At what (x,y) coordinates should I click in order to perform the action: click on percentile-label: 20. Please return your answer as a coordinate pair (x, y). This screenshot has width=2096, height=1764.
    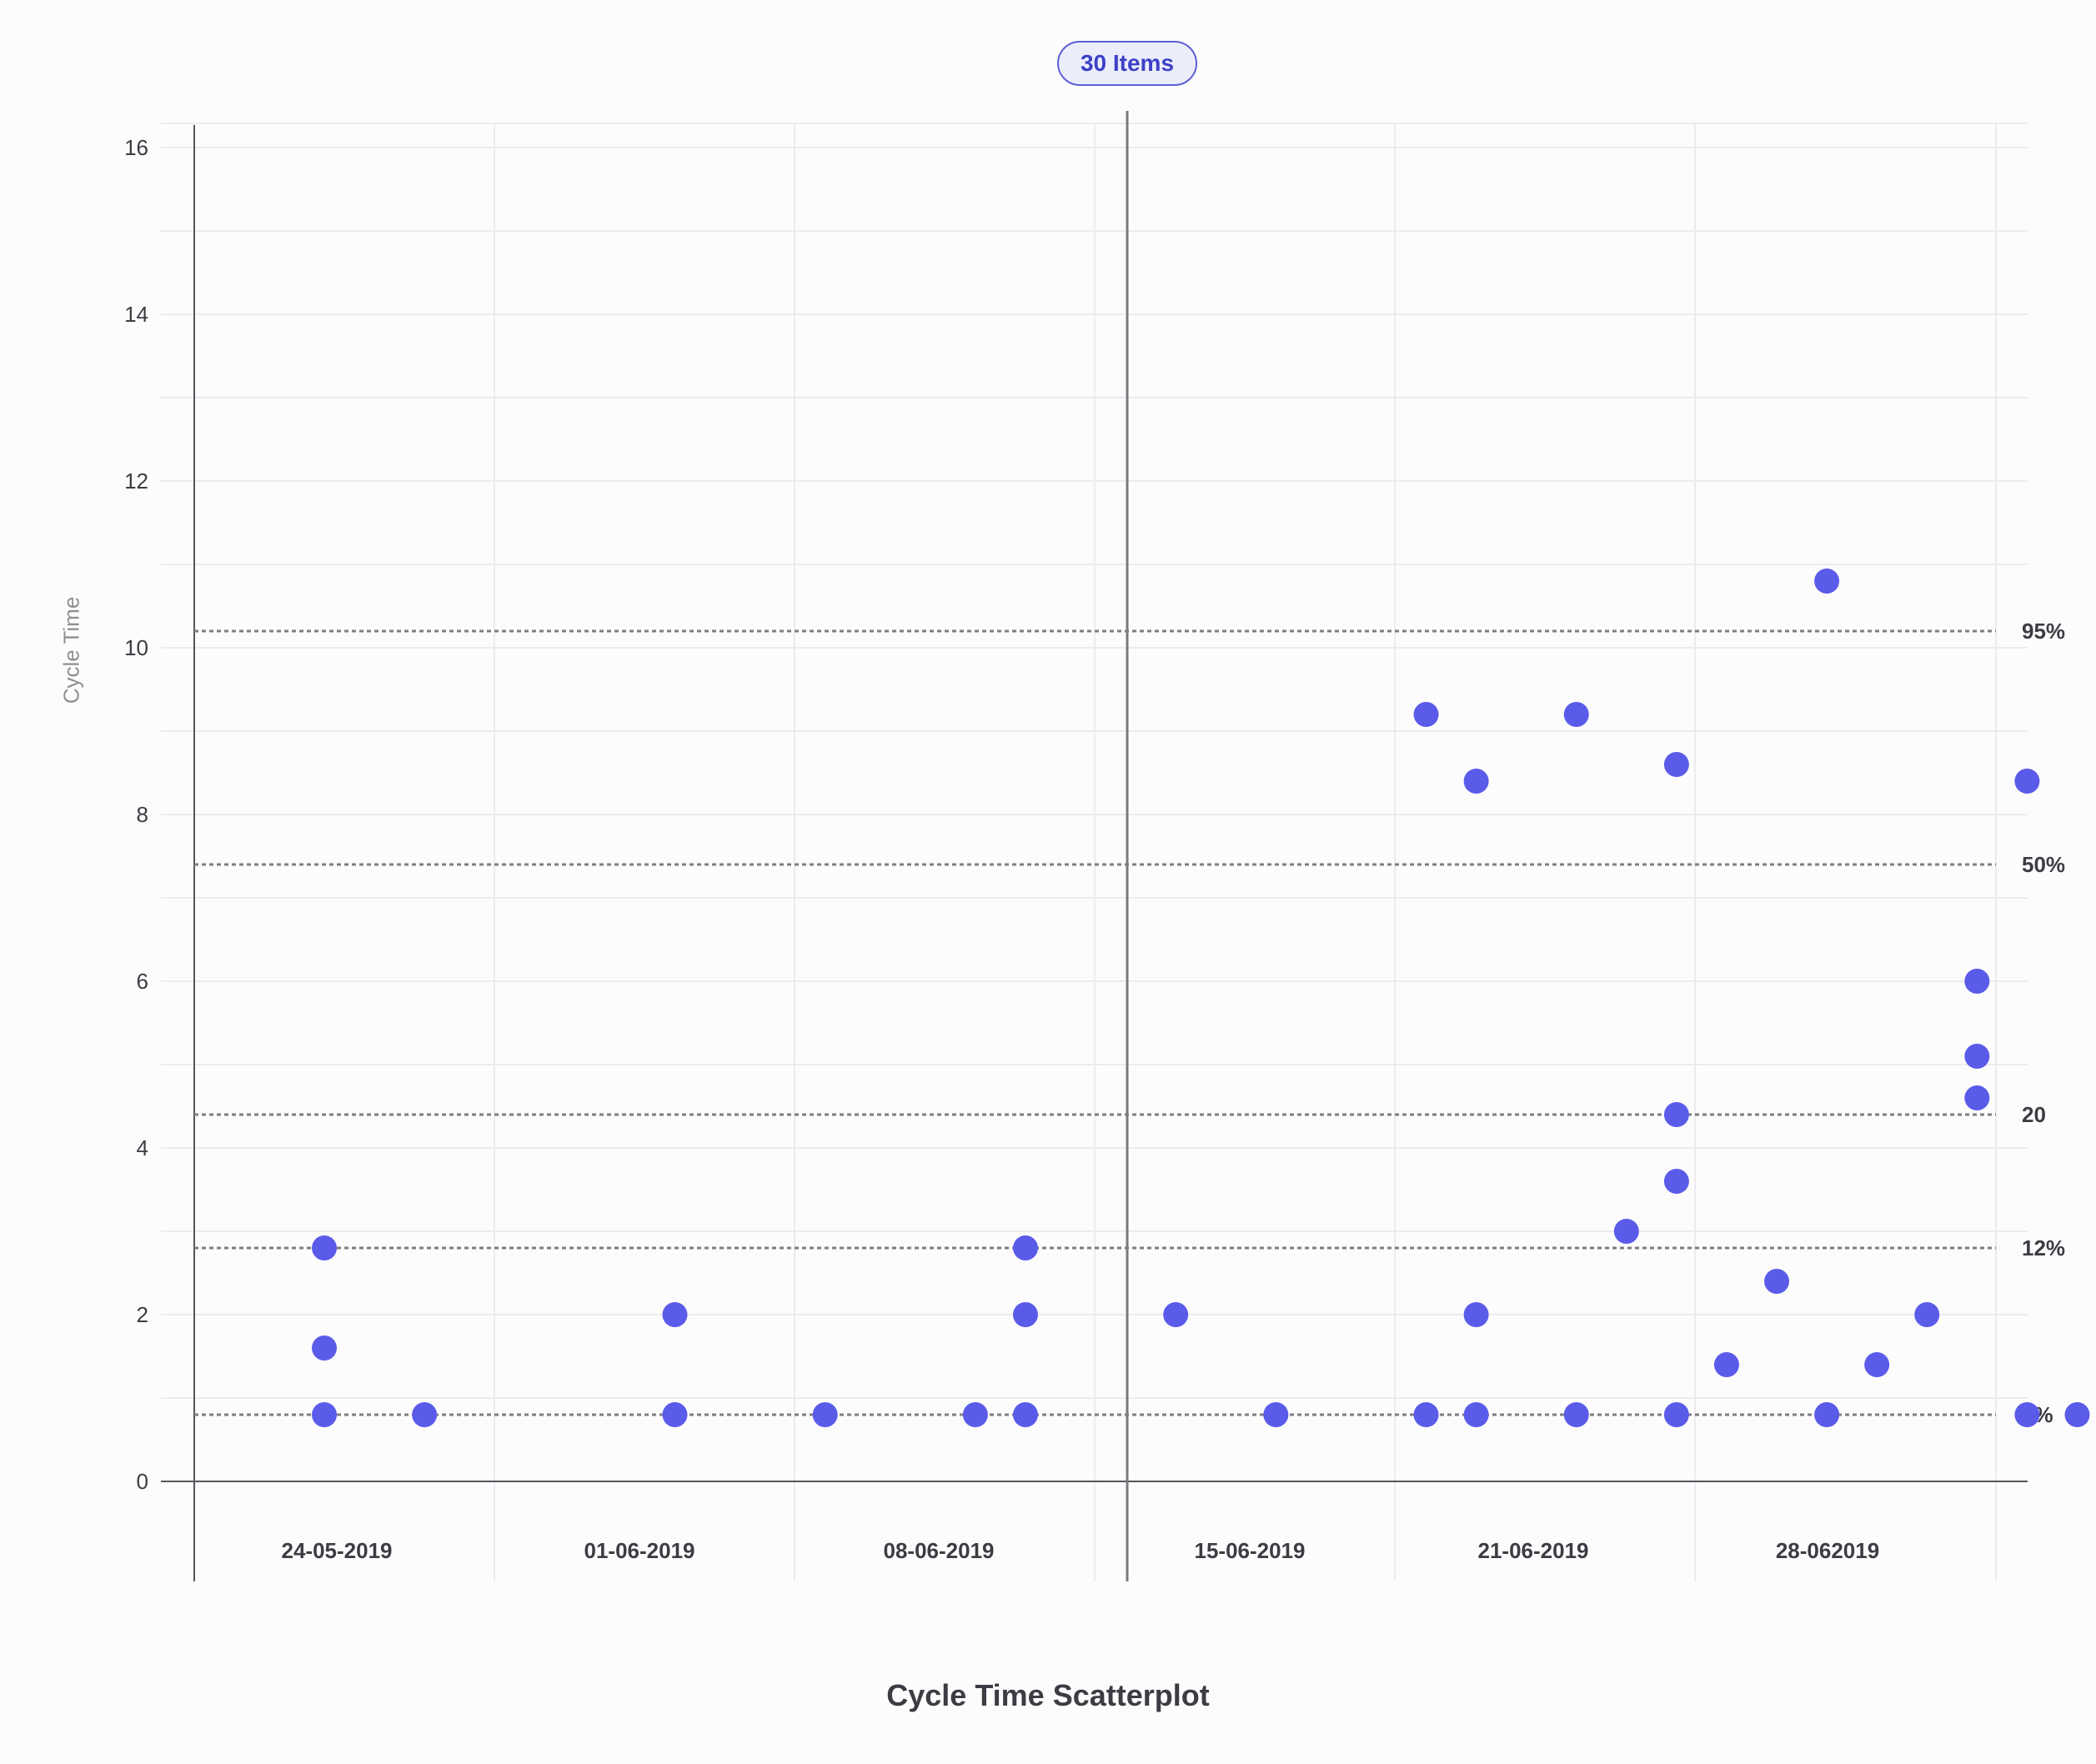
    Looking at the image, I should click on (2034, 1114).